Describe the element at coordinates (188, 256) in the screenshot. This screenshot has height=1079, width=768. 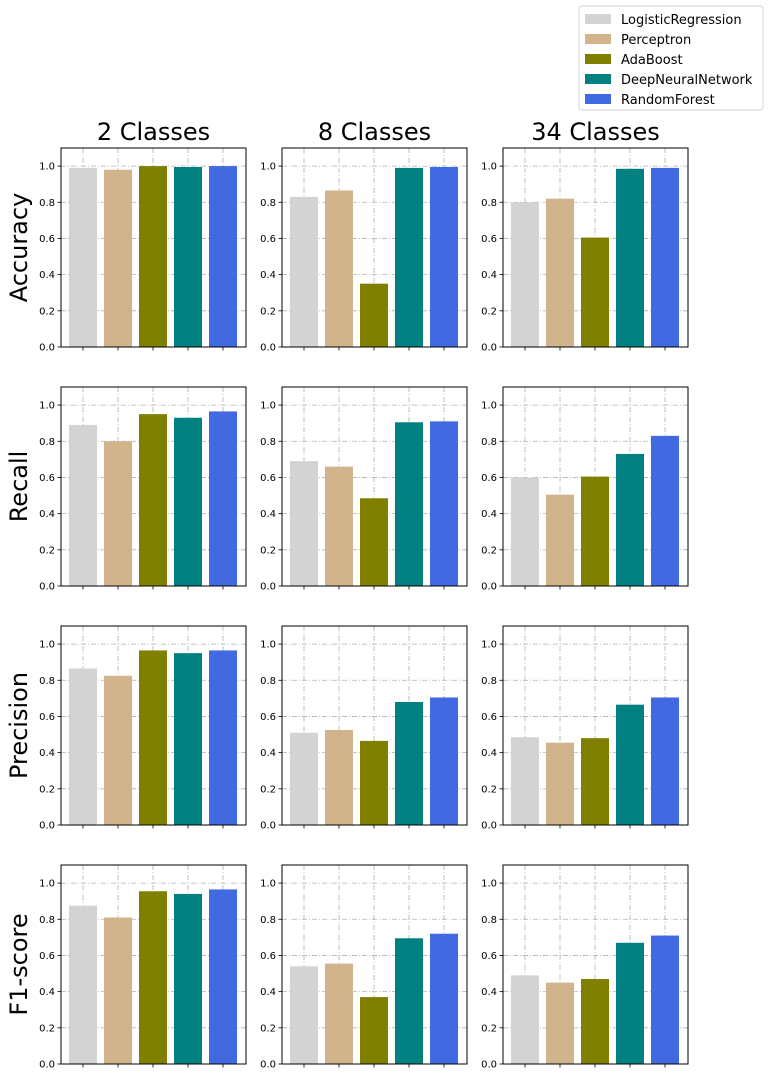
I see `bar-accuracy-2-classes-deepneuralnetwork` at that location.